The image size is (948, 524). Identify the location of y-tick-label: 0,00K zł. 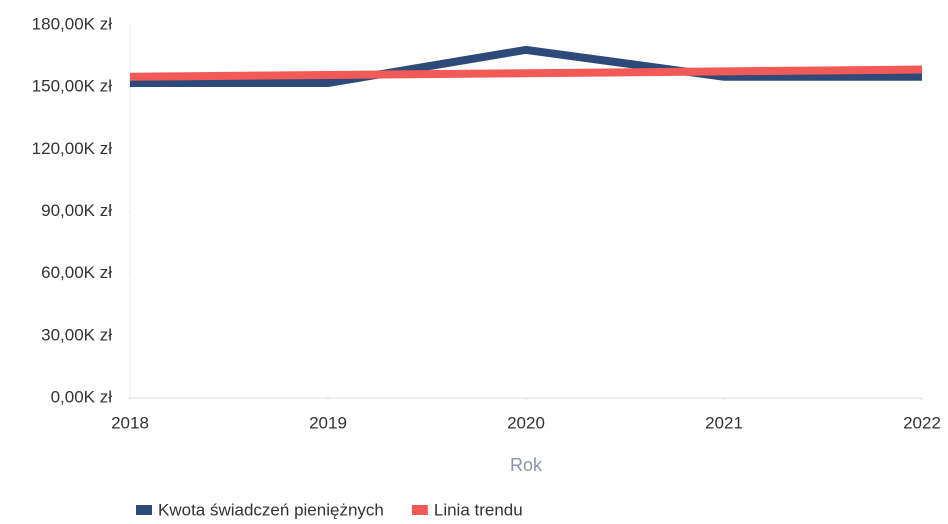
(82, 396).